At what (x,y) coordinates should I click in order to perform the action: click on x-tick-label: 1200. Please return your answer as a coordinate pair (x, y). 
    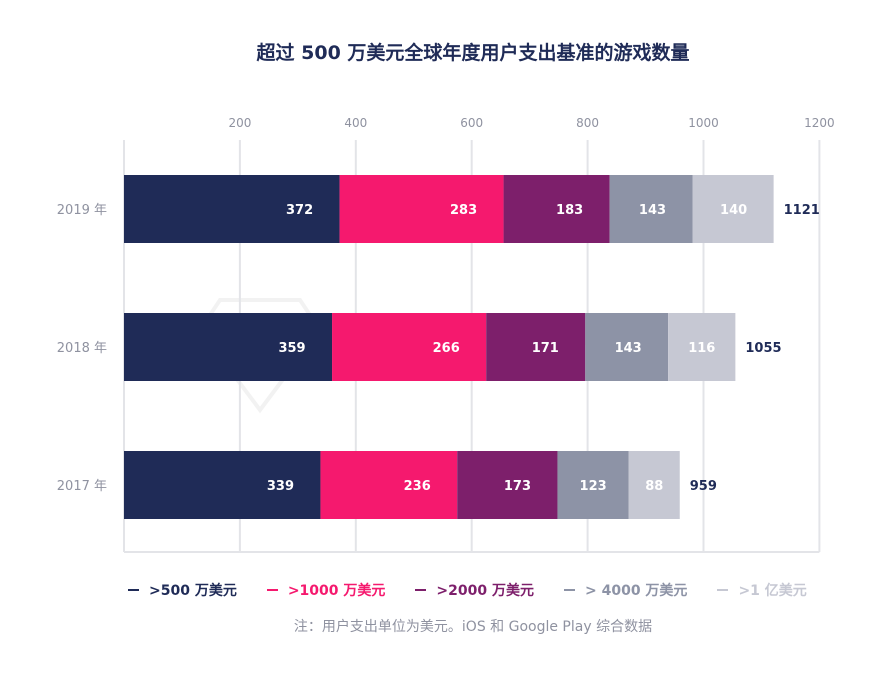
    Looking at the image, I should click on (819, 123).